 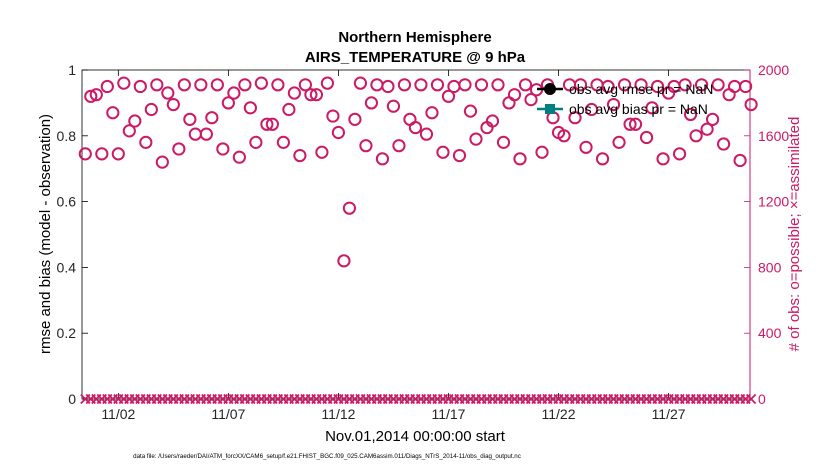 I want to click on left-y-axis-label: rmse and bias (model - observation), so click(x=45, y=234).